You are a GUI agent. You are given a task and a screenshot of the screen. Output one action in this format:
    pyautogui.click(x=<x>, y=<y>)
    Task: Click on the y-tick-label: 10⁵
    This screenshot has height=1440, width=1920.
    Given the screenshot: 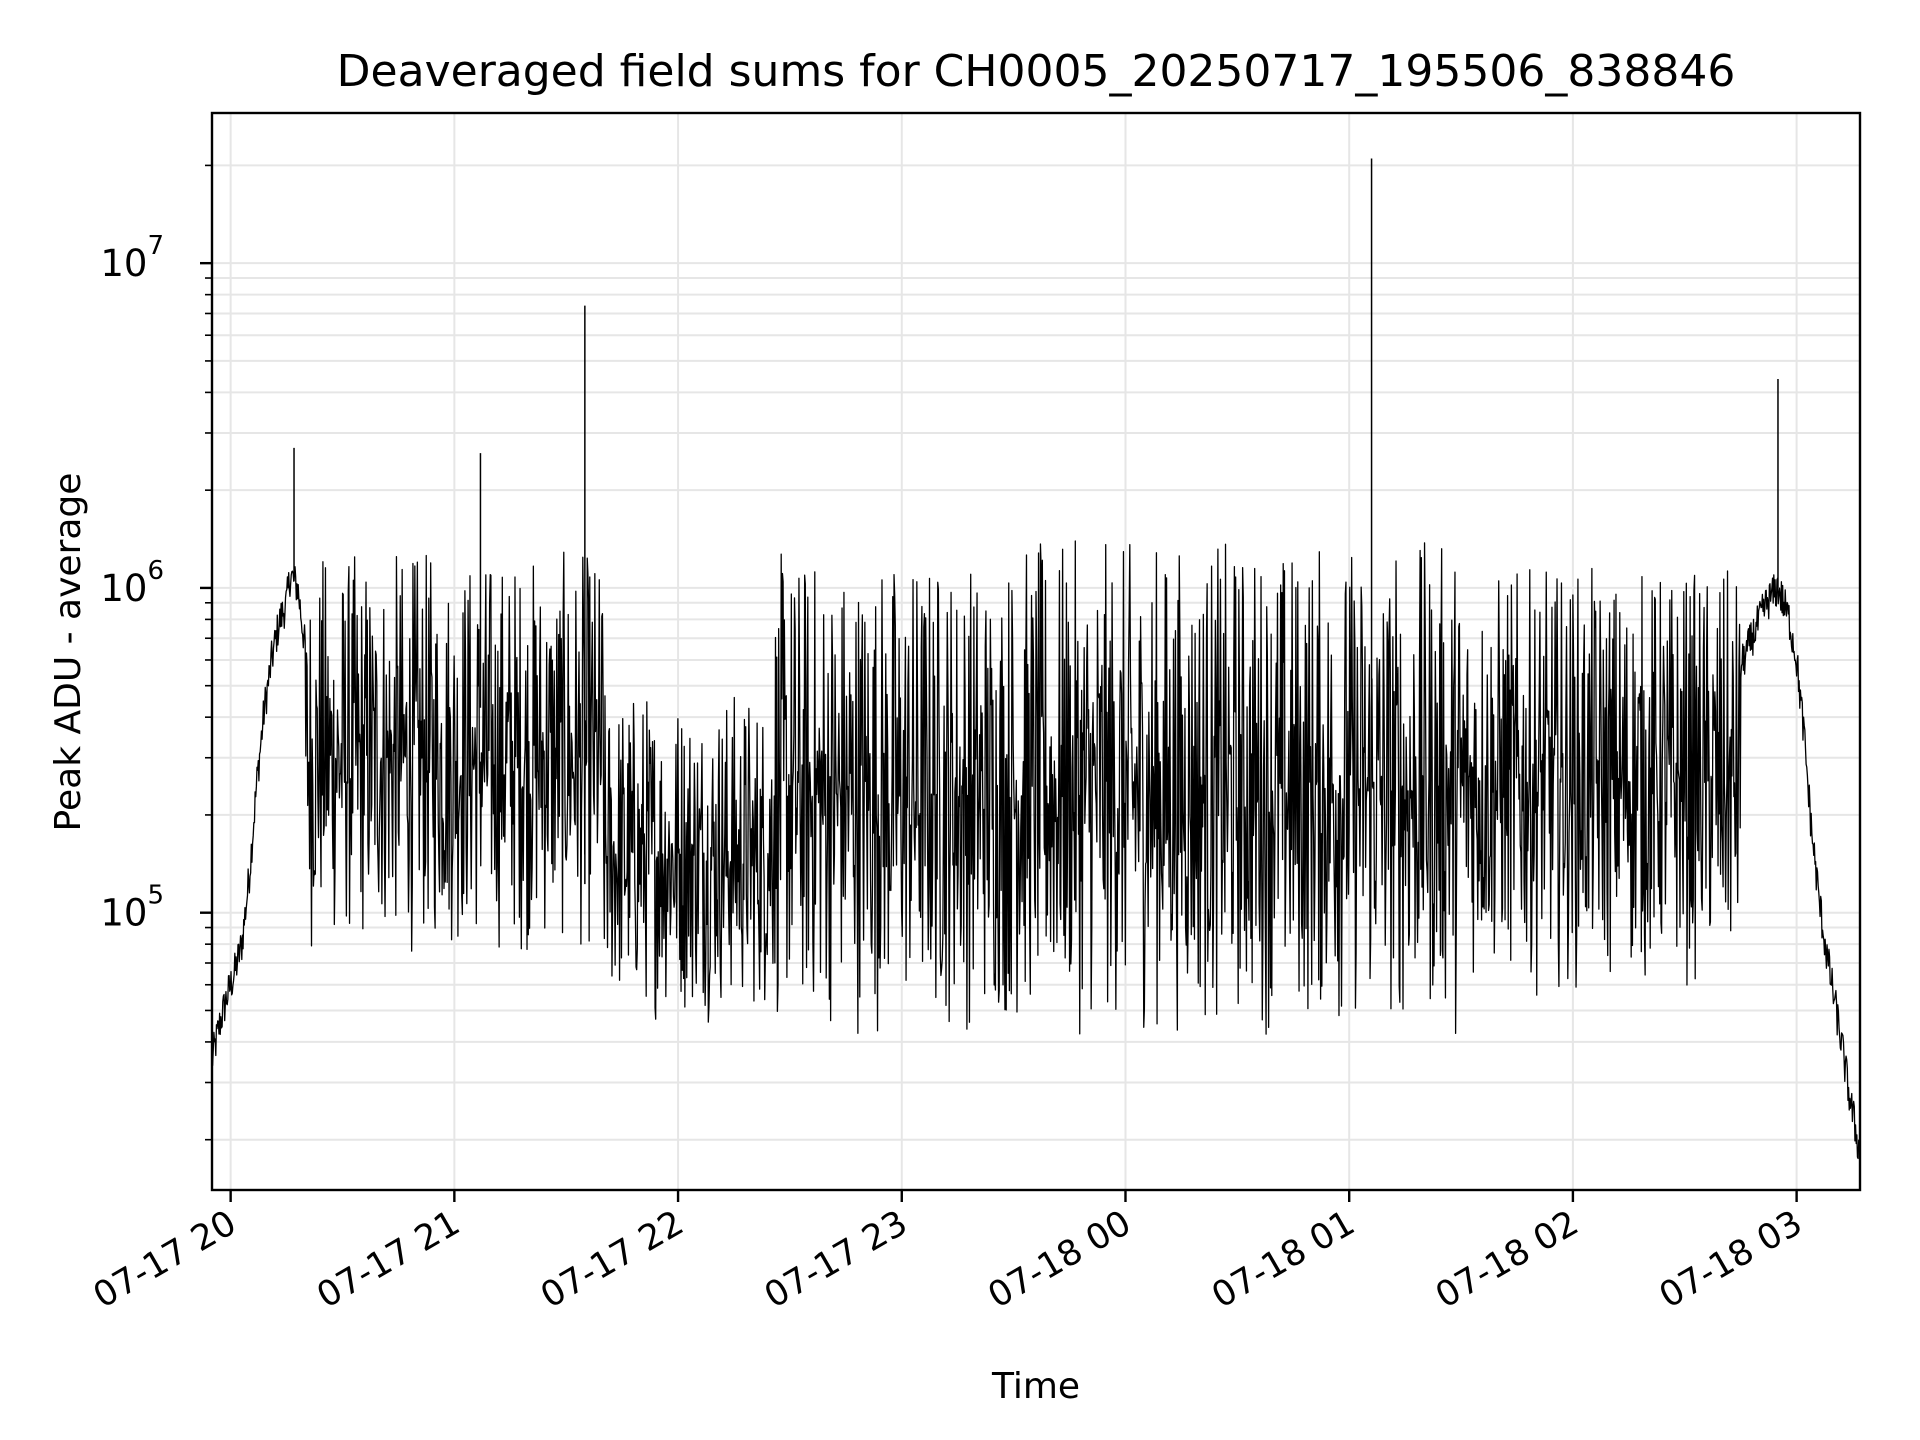 What is the action you would take?
    pyautogui.click(x=132, y=908)
    